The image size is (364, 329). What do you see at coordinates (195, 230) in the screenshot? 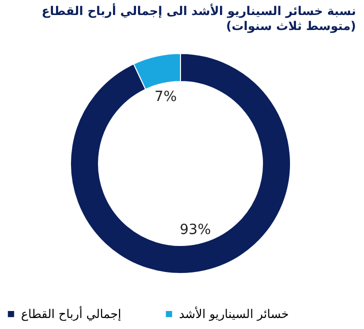
I see `data-label: 93%` at bounding box center [195, 230].